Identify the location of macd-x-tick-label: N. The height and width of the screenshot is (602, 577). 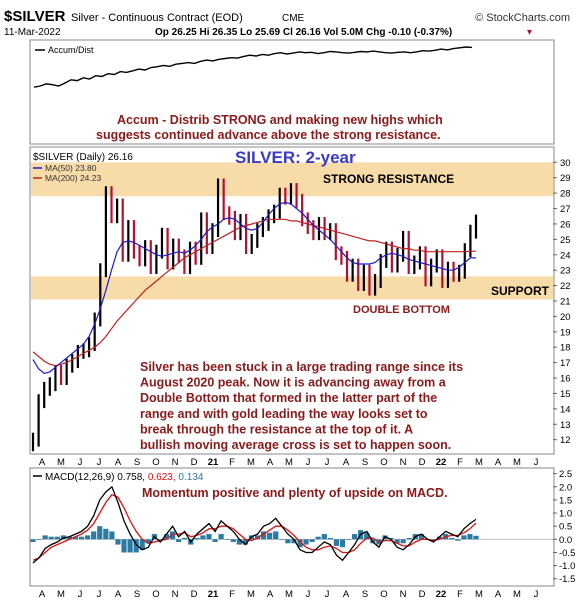
(403, 594).